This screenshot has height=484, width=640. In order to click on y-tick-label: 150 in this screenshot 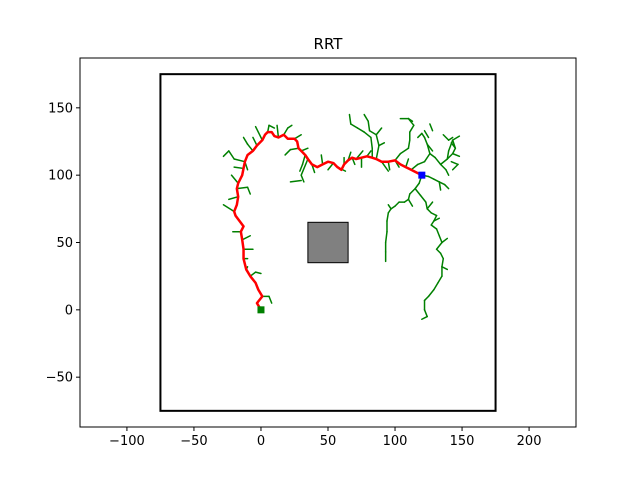, I will do `click(60, 108)`.